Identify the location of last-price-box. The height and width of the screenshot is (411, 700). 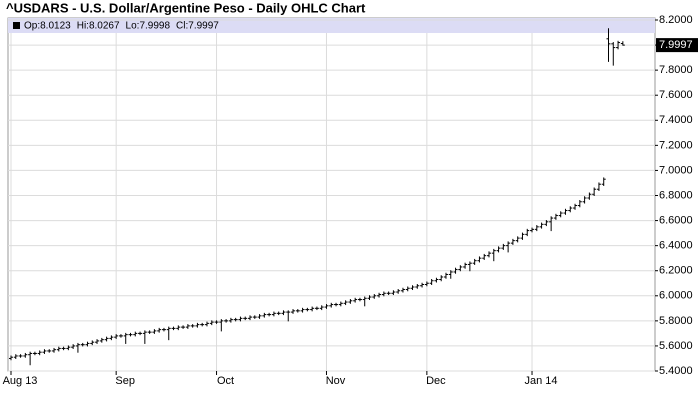
(677, 45).